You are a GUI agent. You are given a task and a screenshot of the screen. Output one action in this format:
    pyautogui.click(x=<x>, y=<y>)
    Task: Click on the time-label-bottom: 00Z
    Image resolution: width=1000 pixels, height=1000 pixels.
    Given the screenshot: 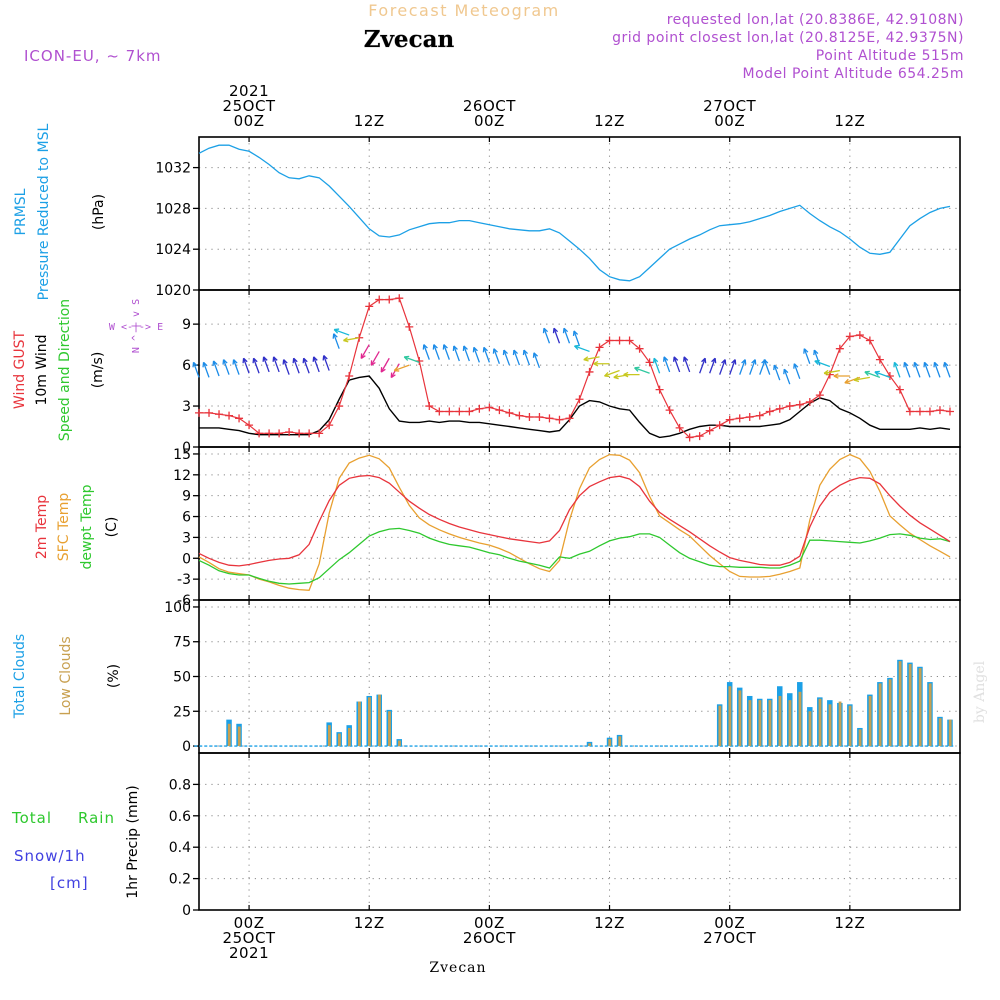 What is the action you would take?
    pyautogui.click(x=249, y=923)
    